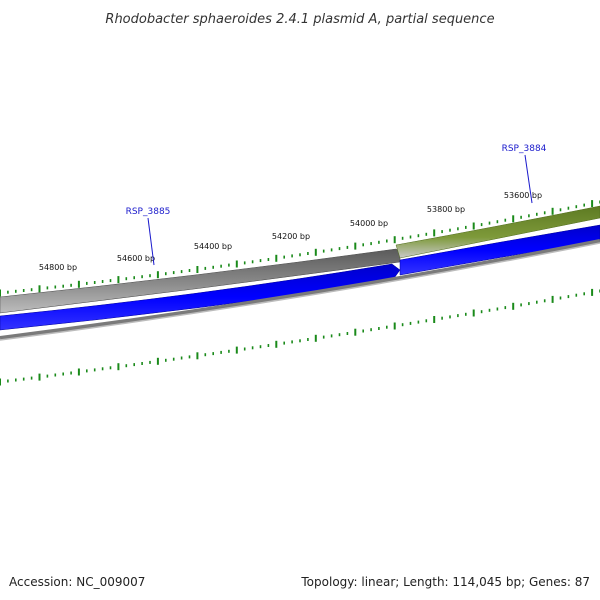  Describe the element at coordinates (148, 212) in the screenshot. I see `gene-label-rsp3885: RSP_3885` at that location.